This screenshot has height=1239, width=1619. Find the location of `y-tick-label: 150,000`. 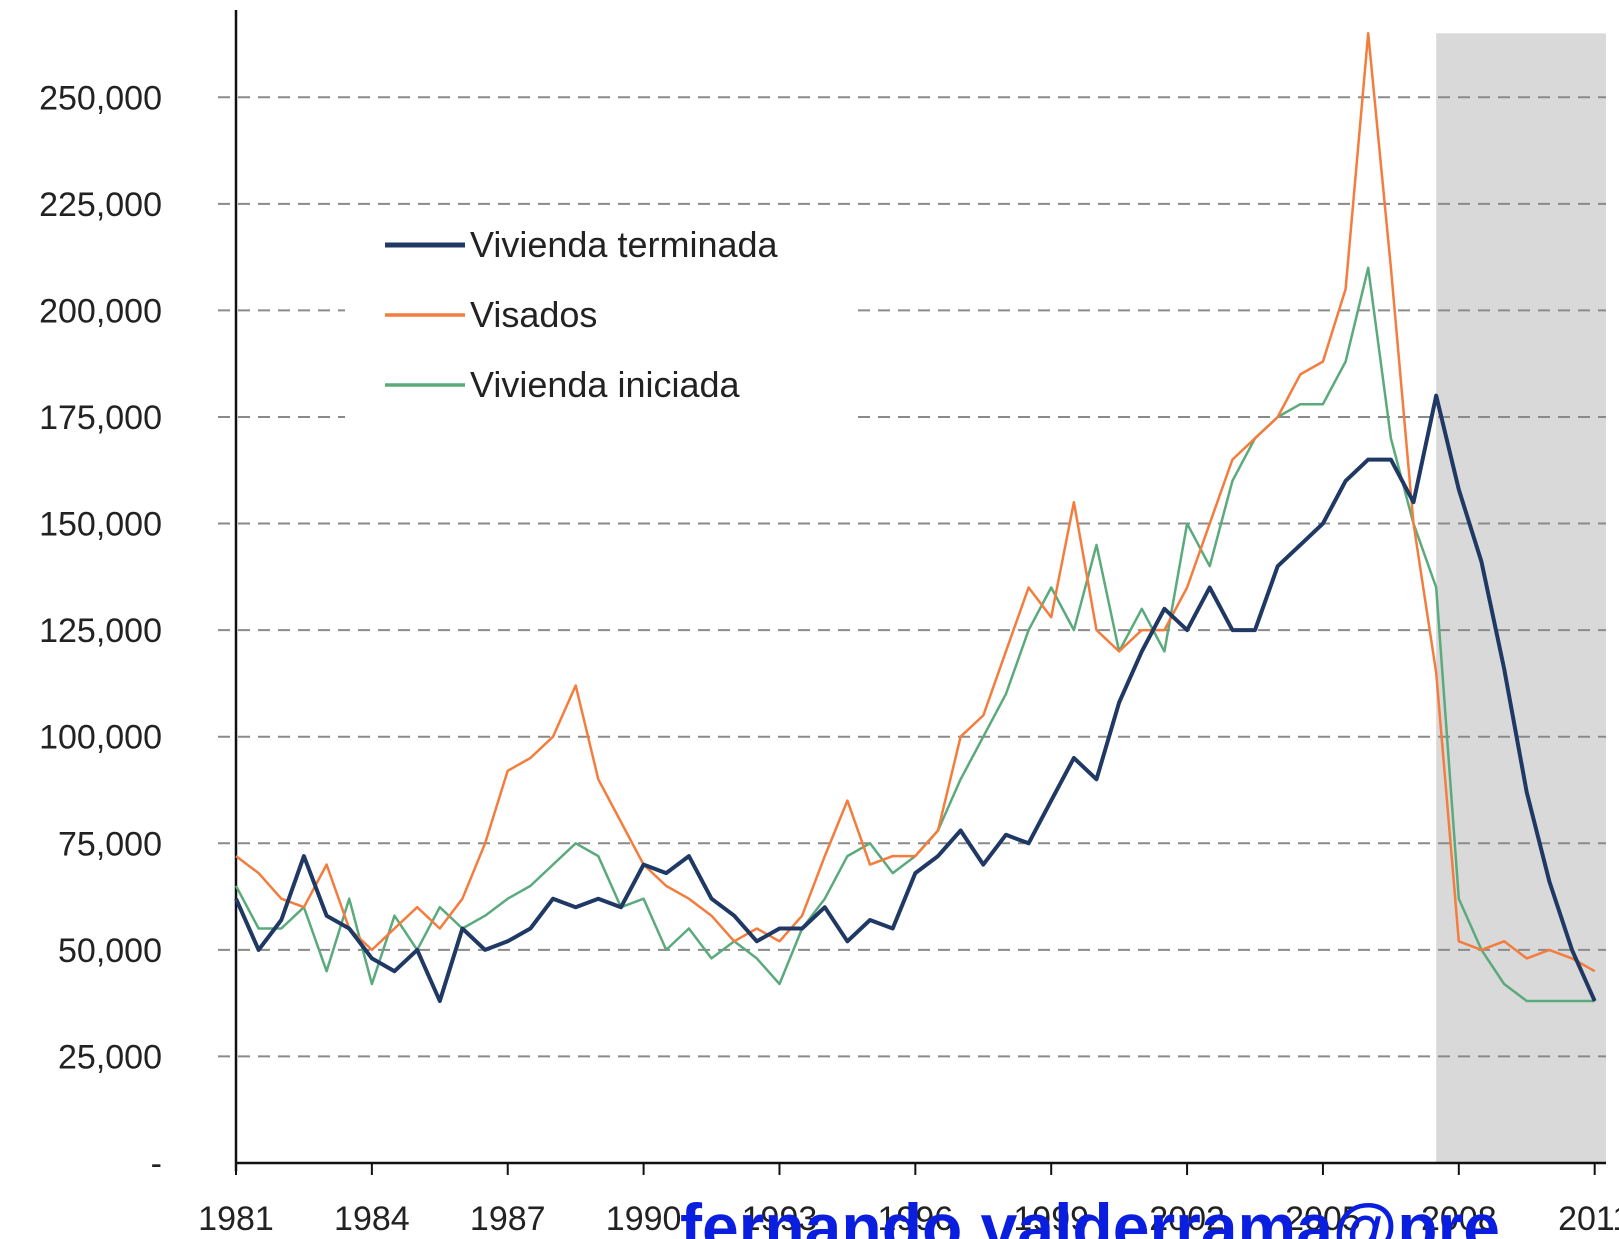

y-tick-label: 150,000 is located at coordinates (100, 525).